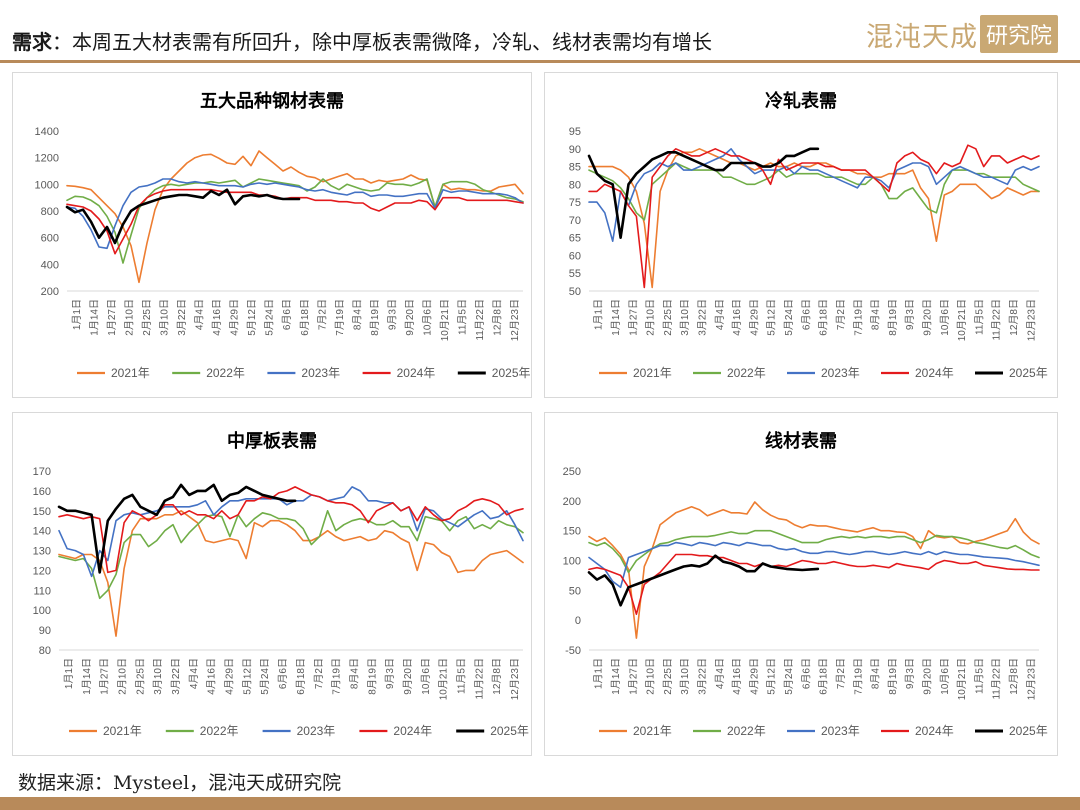  I want to click on x-tick-label: 11月5日, so click(463, 317).